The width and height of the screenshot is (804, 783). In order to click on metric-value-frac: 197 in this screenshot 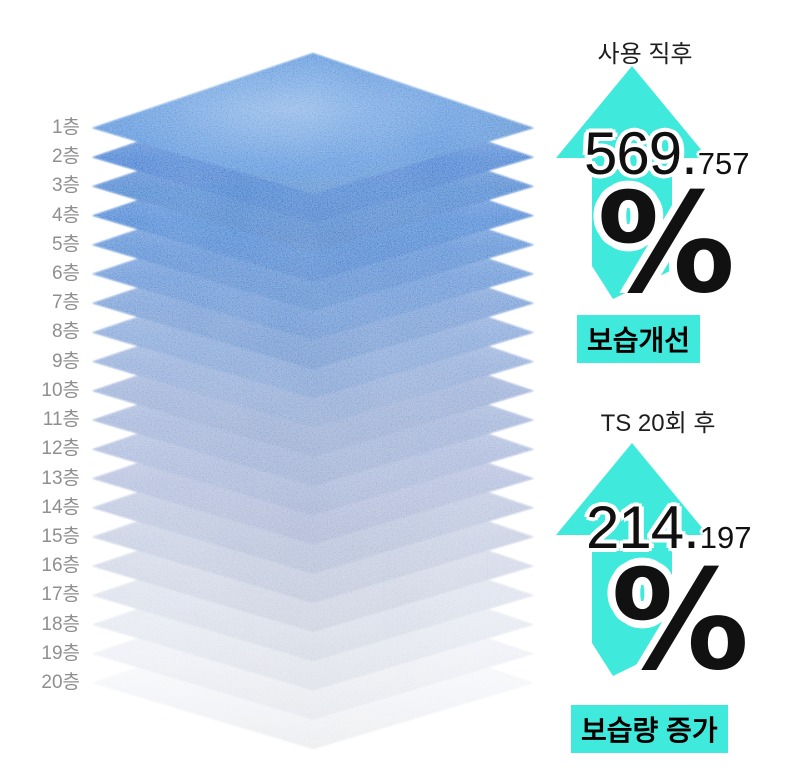, I will do `click(725, 537)`.